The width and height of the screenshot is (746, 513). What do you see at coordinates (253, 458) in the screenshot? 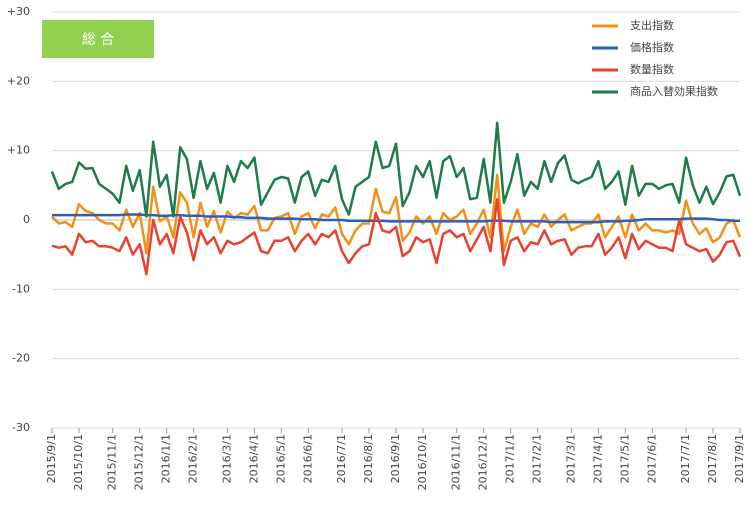
I see `x-tick-label: 2016/4/1` at bounding box center [253, 458].